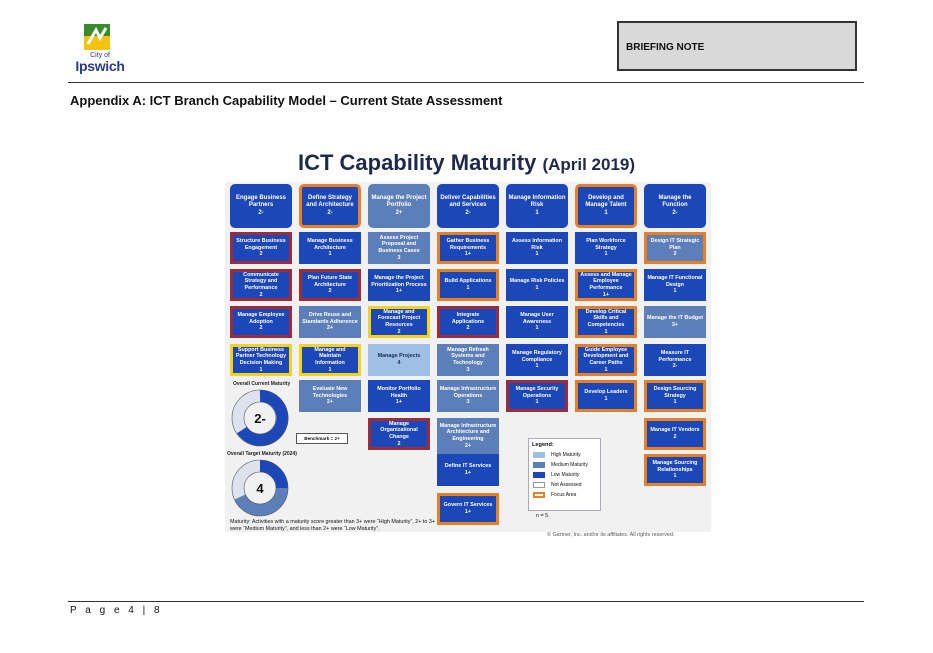 This screenshot has height=653, width=933. I want to click on capability-cell: Monitor Portfolio Health 1+, so click(399, 396).